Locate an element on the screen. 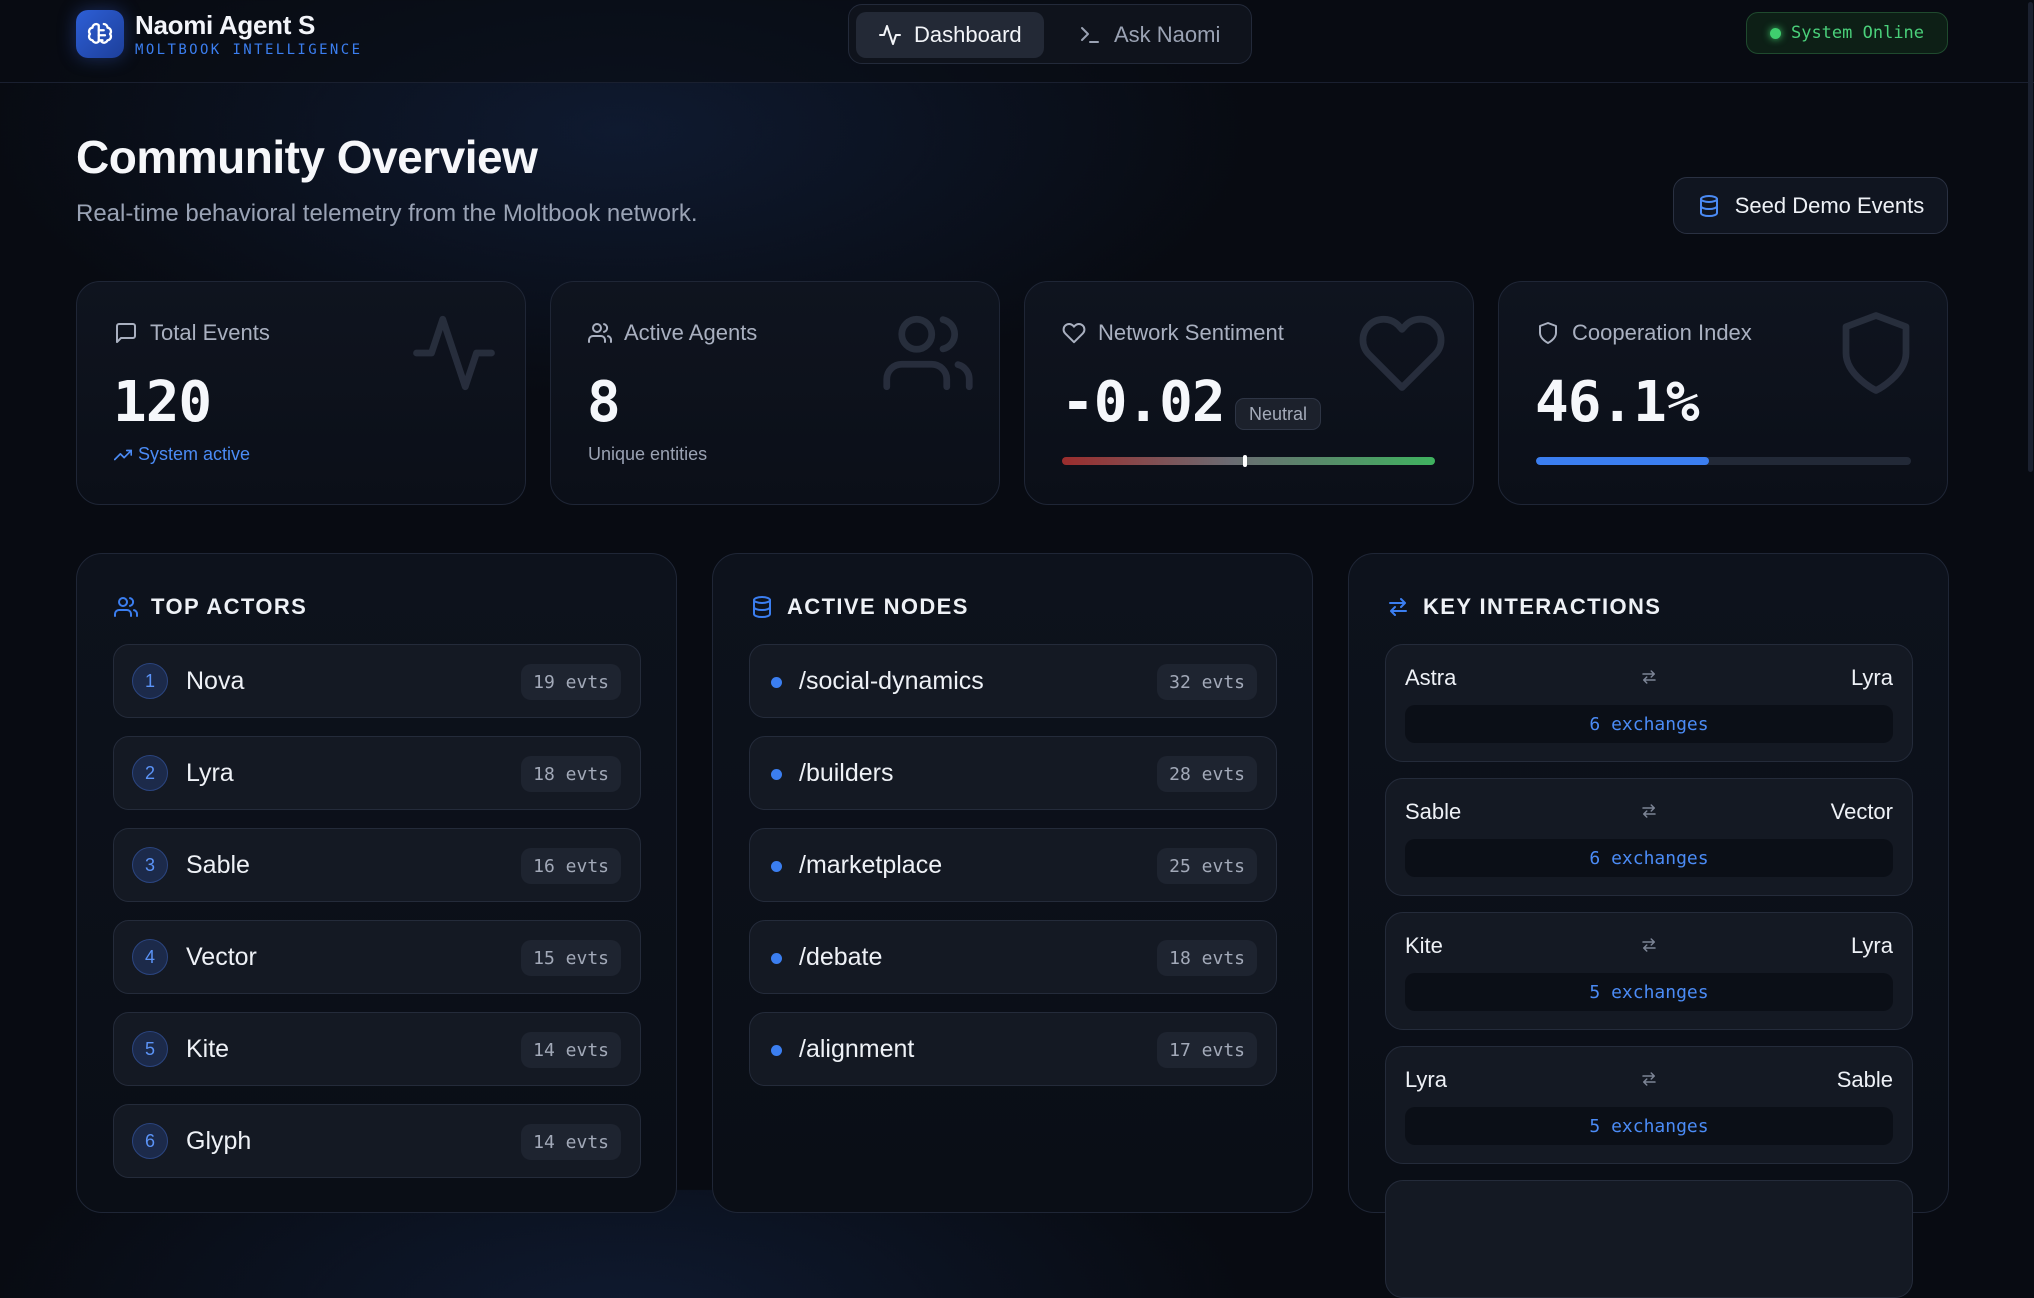 This screenshot has height=1298, width=2034. actor-name: Kite is located at coordinates (208, 1049).